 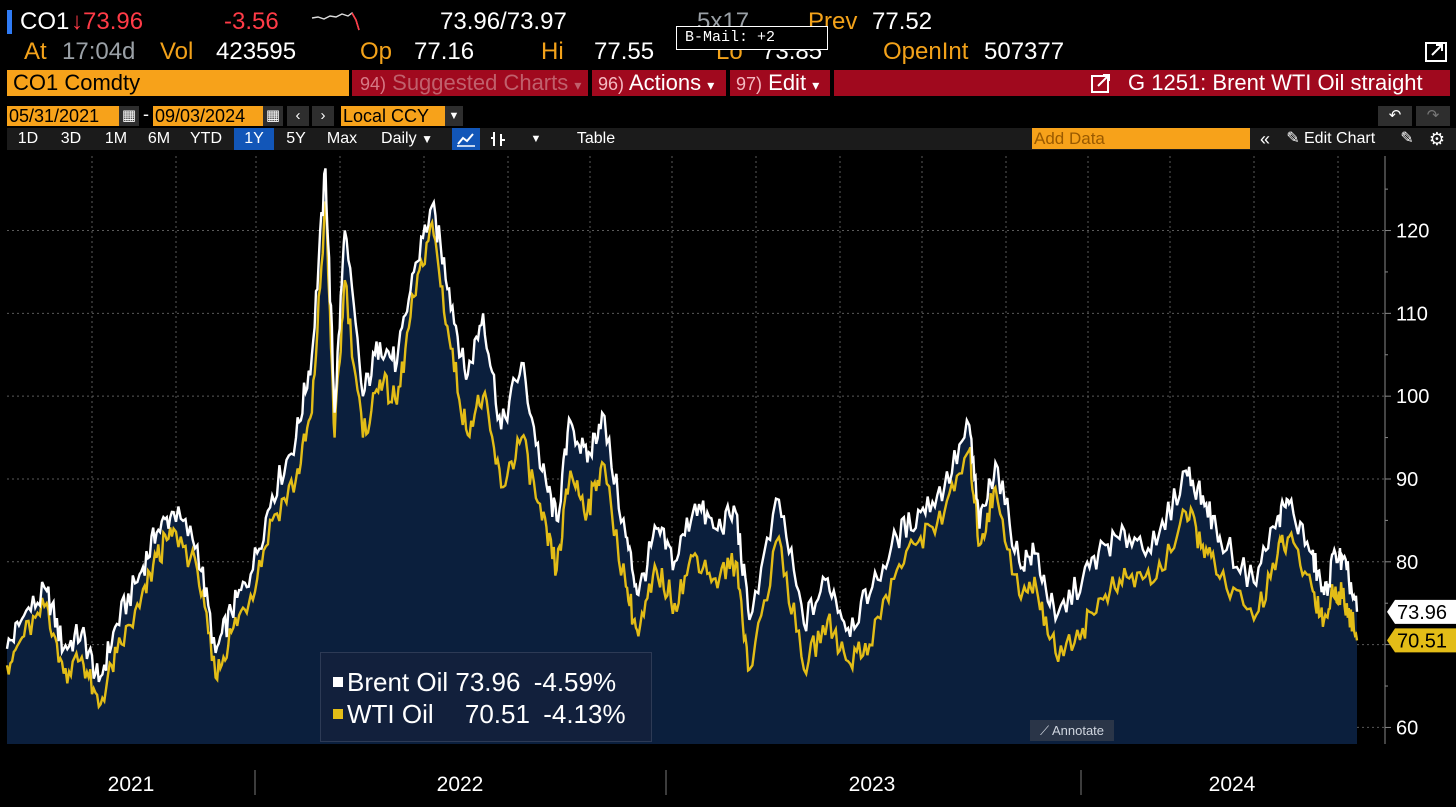 I want to click on end-date-field: 09/03/2024, so click(x=208, y=116).